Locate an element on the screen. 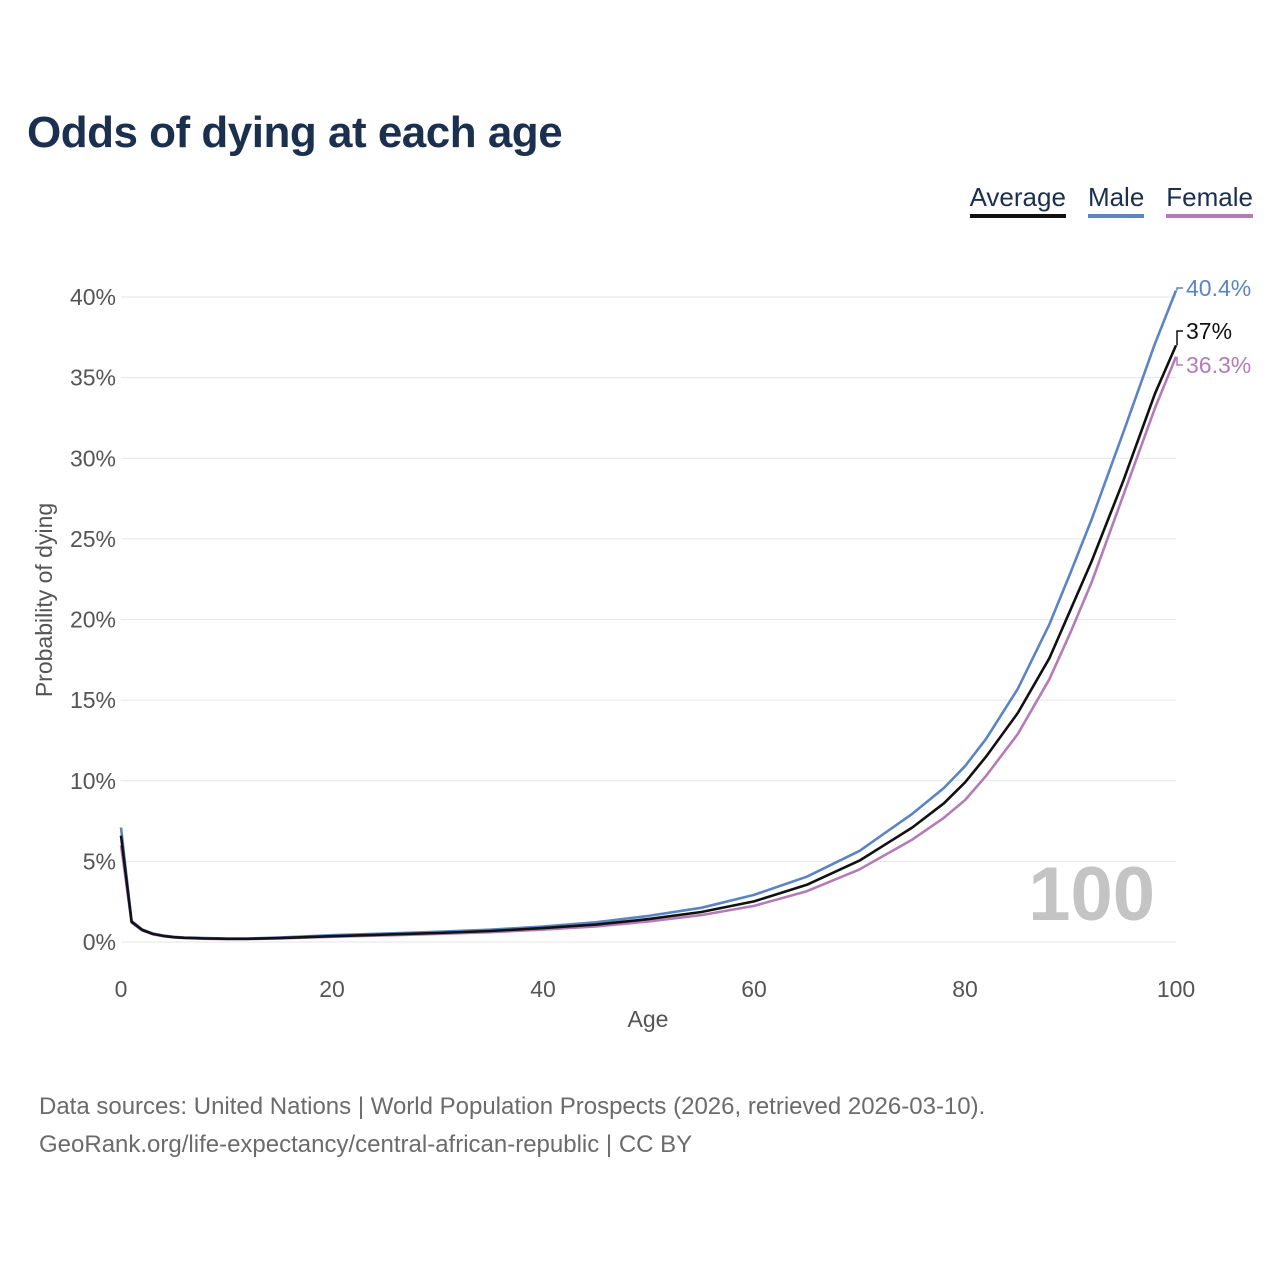 This screenshot has height=1280, width=1280. end-labels: 37% 40.4% 36.3% is located at coordinates (1213, 326).